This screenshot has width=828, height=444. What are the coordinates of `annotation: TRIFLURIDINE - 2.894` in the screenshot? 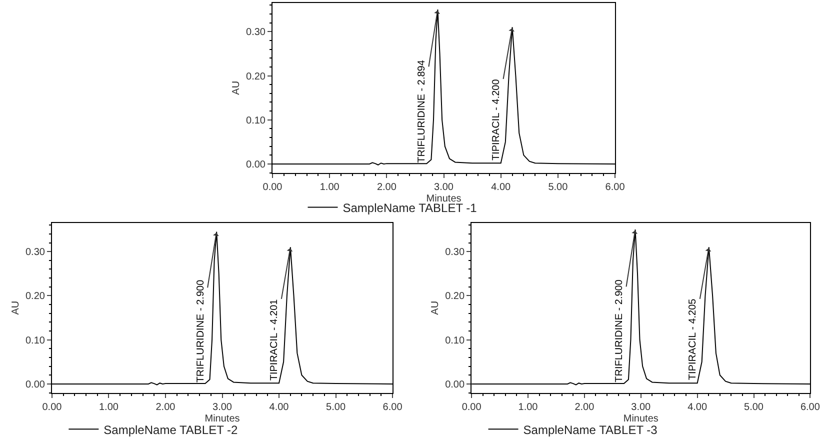 It's located at (422, 111).